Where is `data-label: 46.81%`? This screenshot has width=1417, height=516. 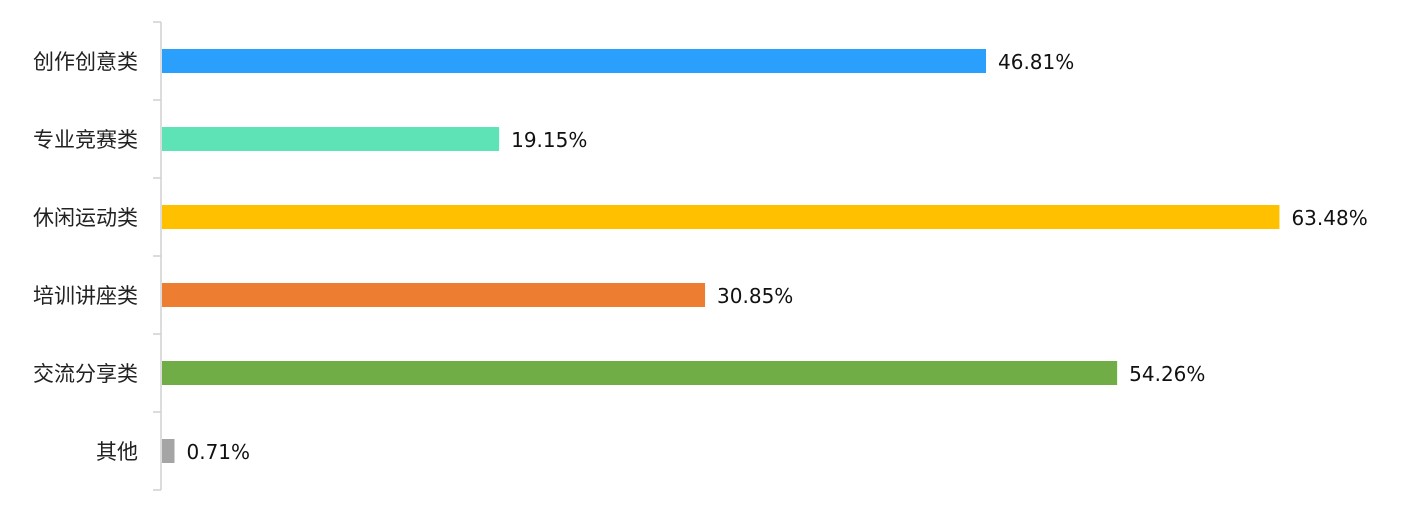
data-label: 46.81% is located at coordinates (1036, 62).